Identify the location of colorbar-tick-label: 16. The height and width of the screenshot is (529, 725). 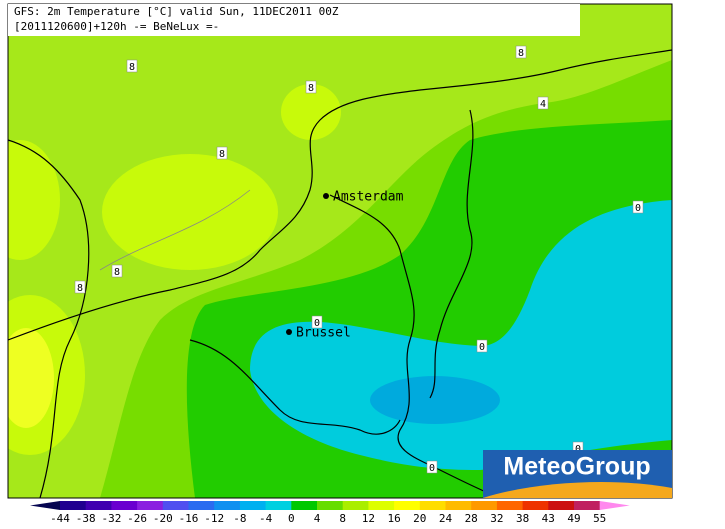
(393, 518).